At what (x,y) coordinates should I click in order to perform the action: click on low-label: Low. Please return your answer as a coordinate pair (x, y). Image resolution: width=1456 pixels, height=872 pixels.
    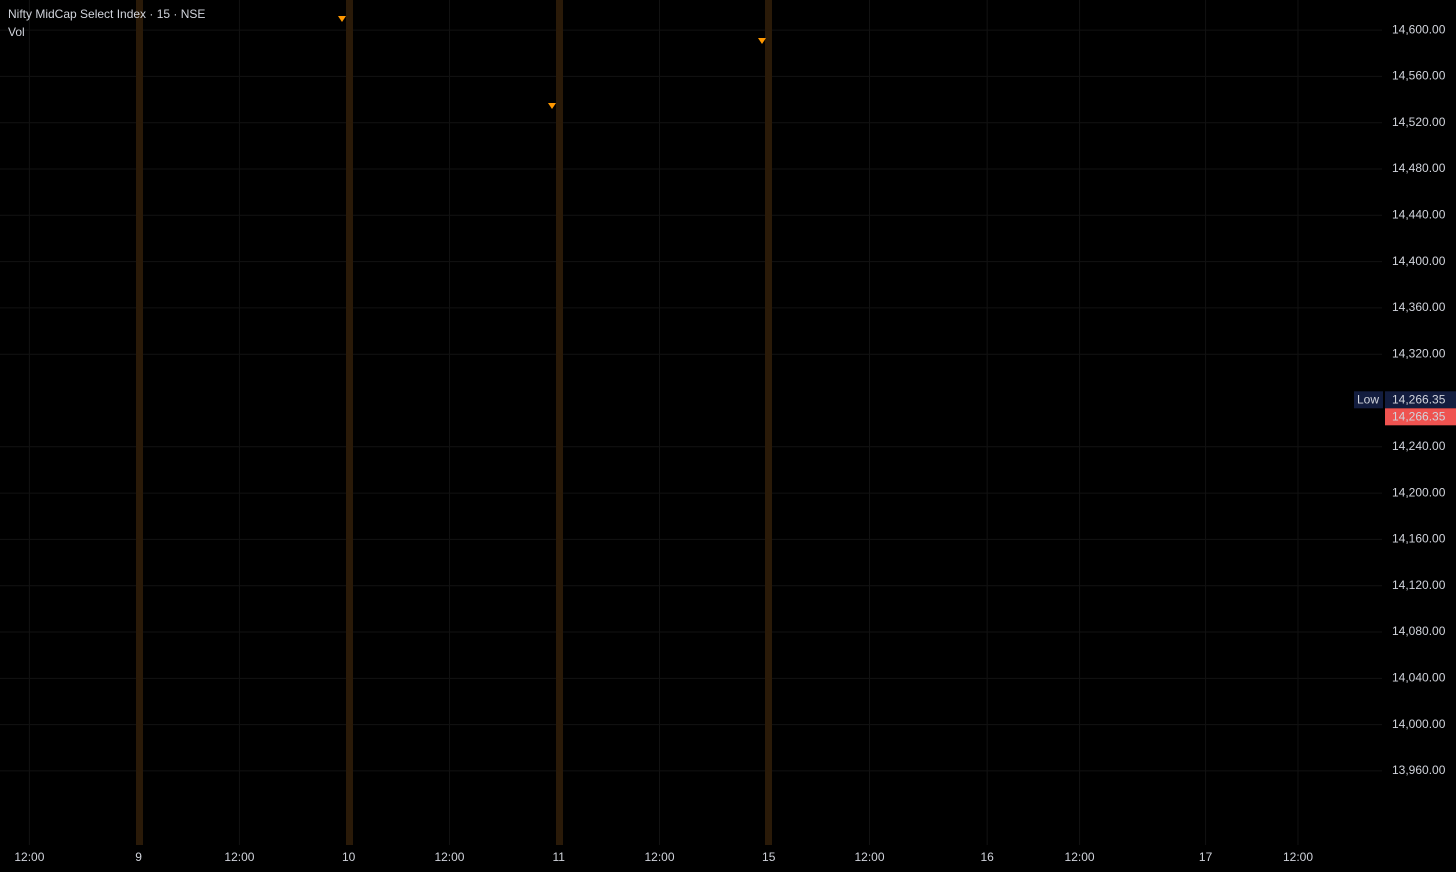
    Looking at the image, I should click on (1368, 399).